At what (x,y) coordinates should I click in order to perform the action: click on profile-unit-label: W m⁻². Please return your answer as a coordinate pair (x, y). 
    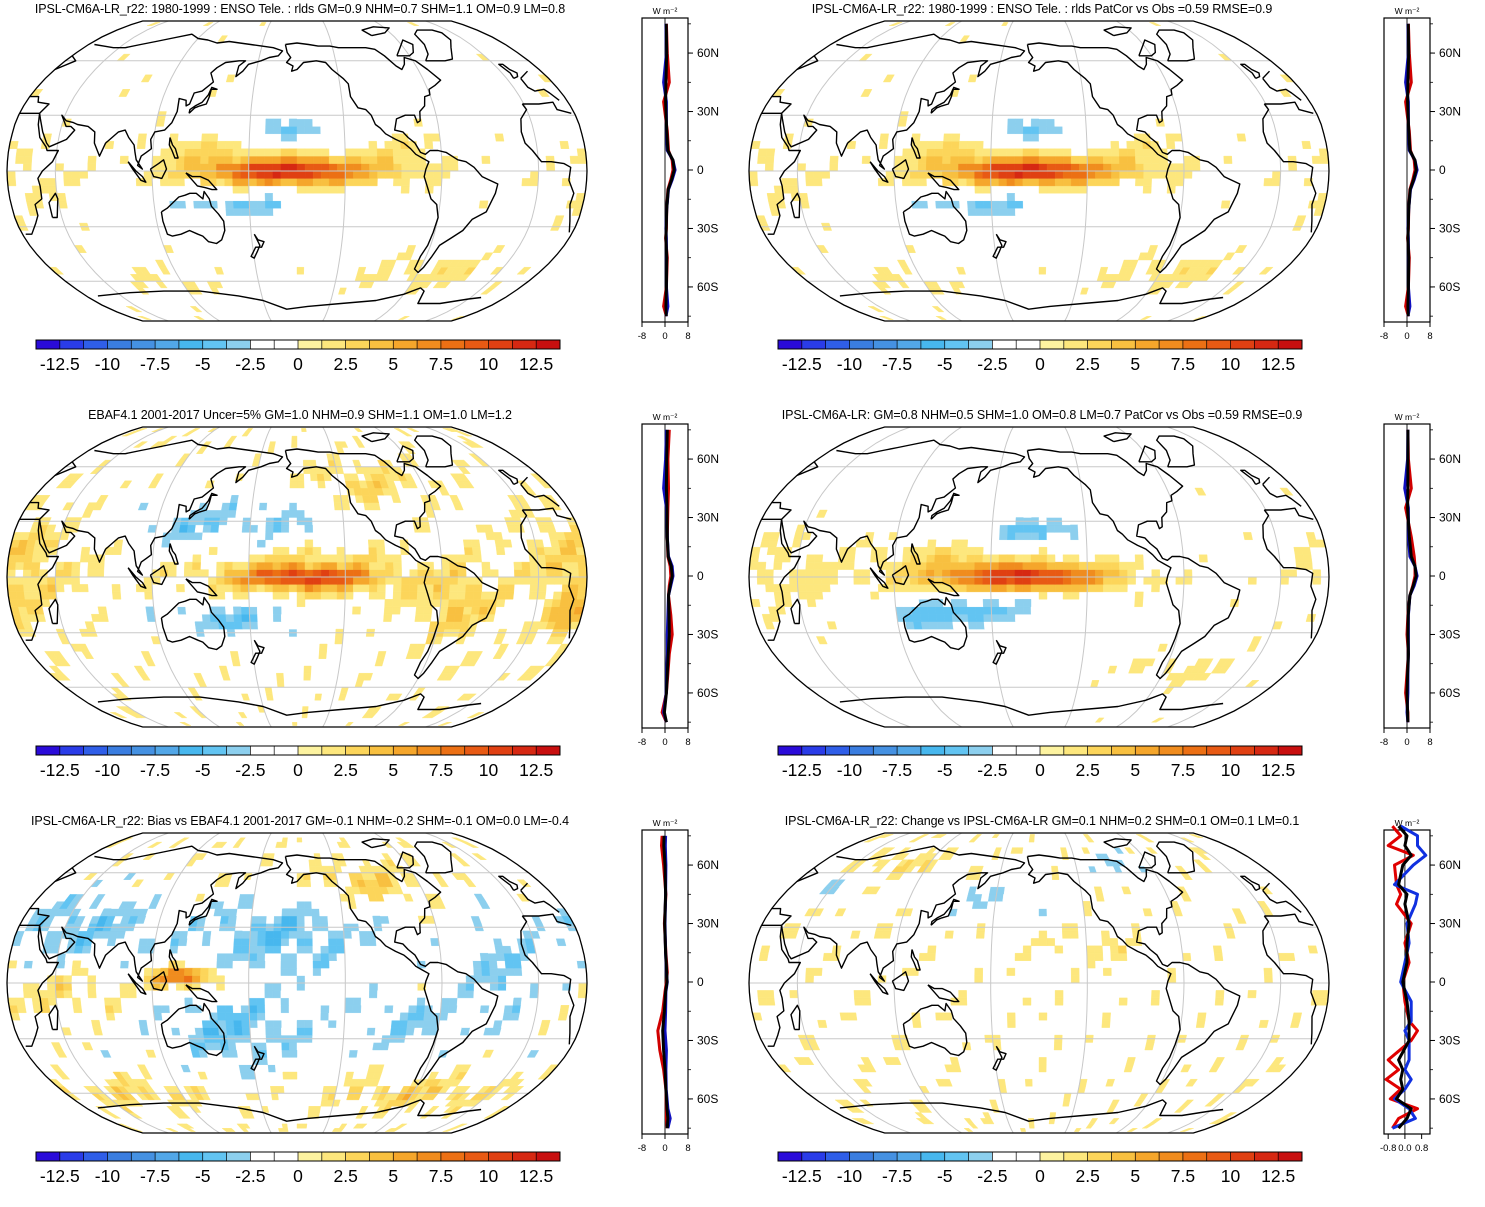
    Looking at the image, I should click on (665, 417).